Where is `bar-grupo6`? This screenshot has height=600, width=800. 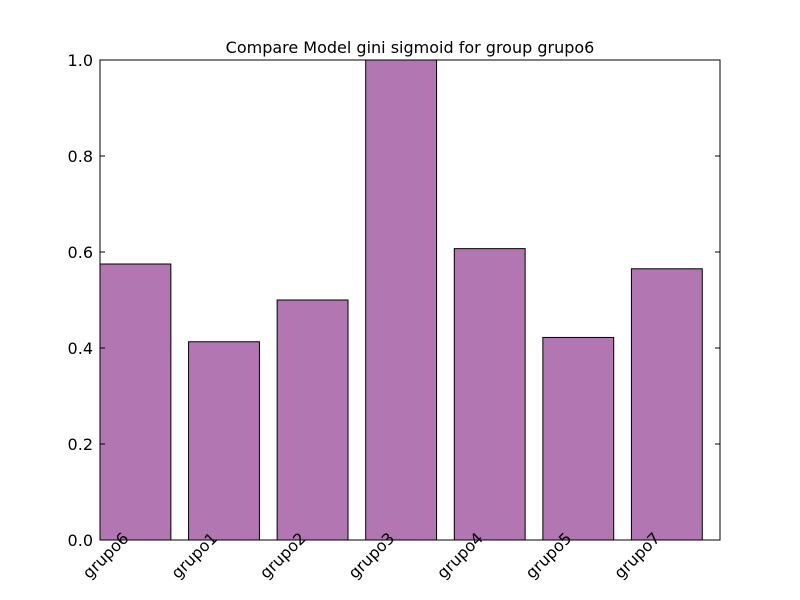 bar-grupo6 is located at coordinates (135, 402).